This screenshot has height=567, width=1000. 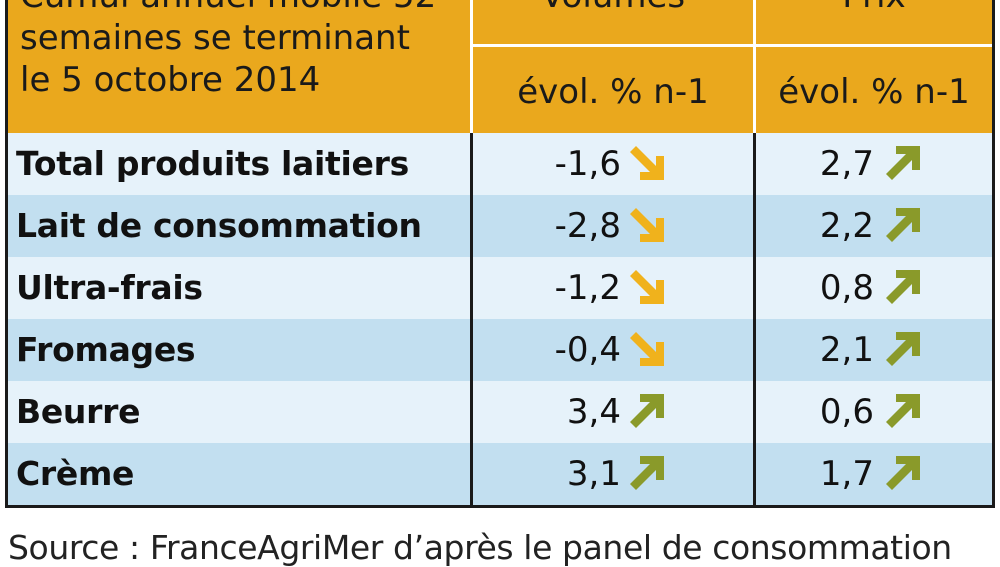 I want to click on prix-value: 0,8, so click(x=846, y=288).